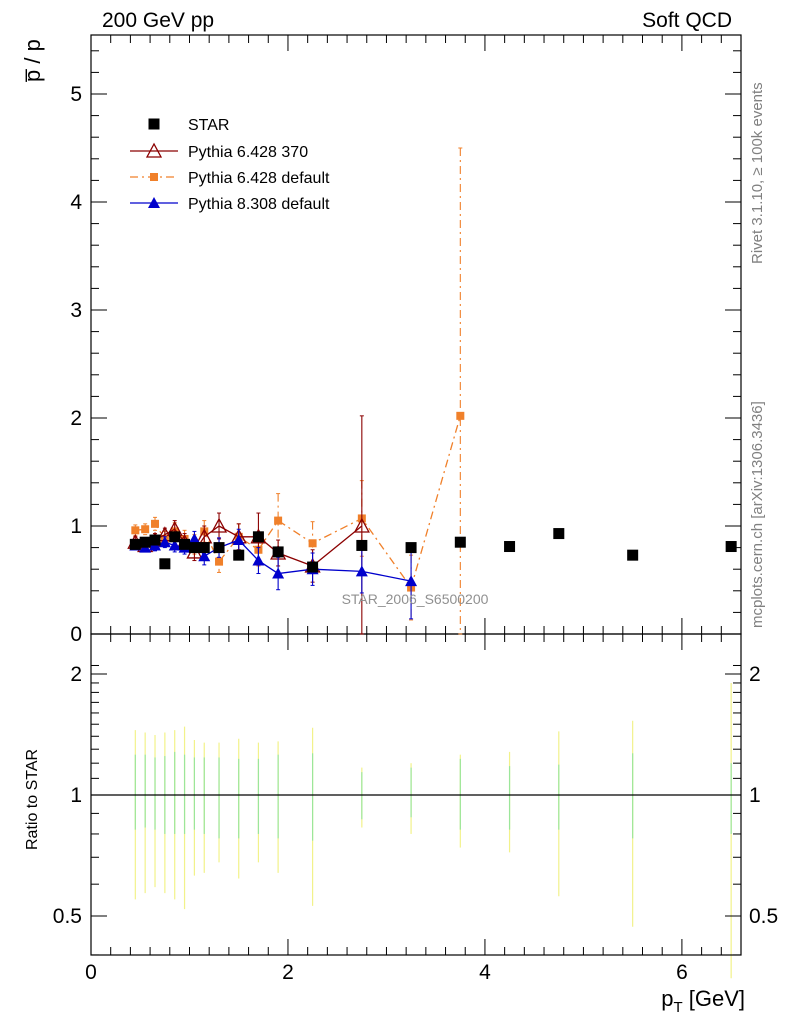 Image resolution: width=786 pixels, height=1024 pixels. What do you see at coordinates (76, 634) in the screenshot?
I see `main-y-tick-label: 0` at bounding box center [76, 634].